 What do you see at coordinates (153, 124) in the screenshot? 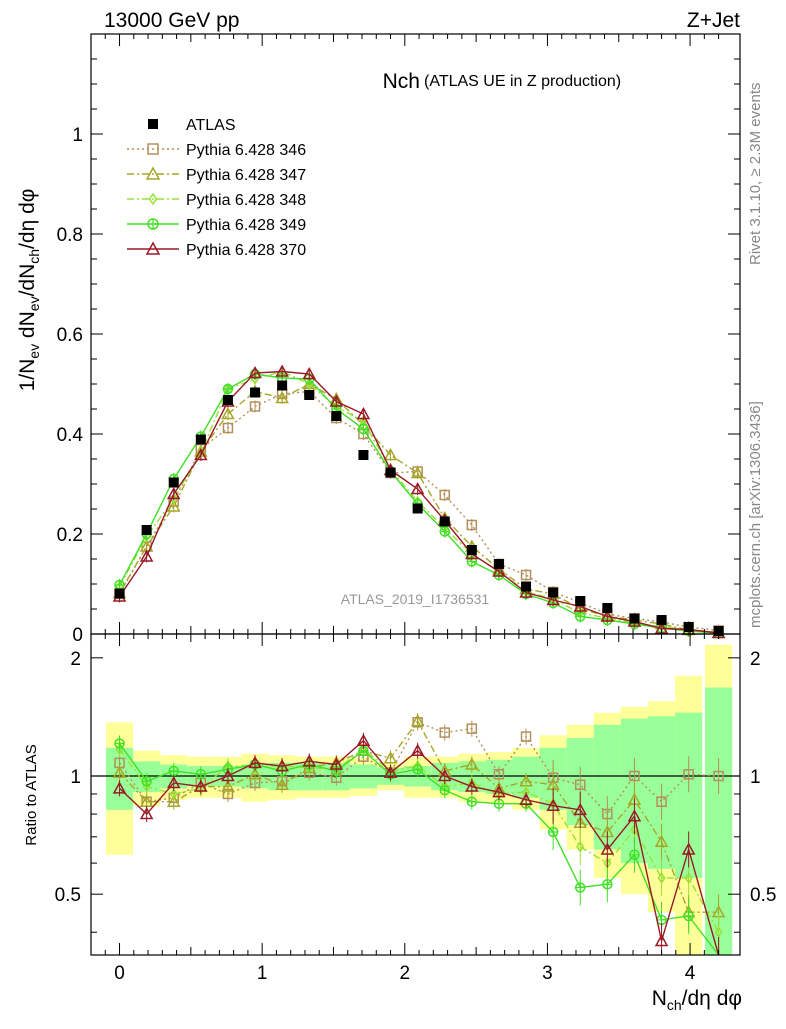
I see `legend-marker-atlas` at bounding box center [153, 124].